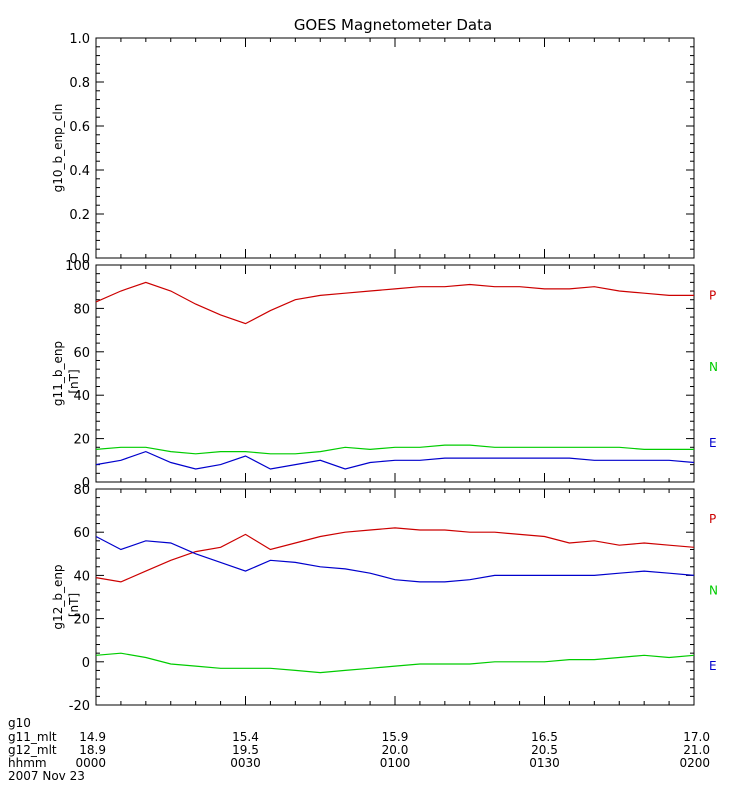 Image resolution: width=750 pixels, height=800 pixels. I want to click on footer-tick-g11-mlt: 16.5, so click(544, 737).